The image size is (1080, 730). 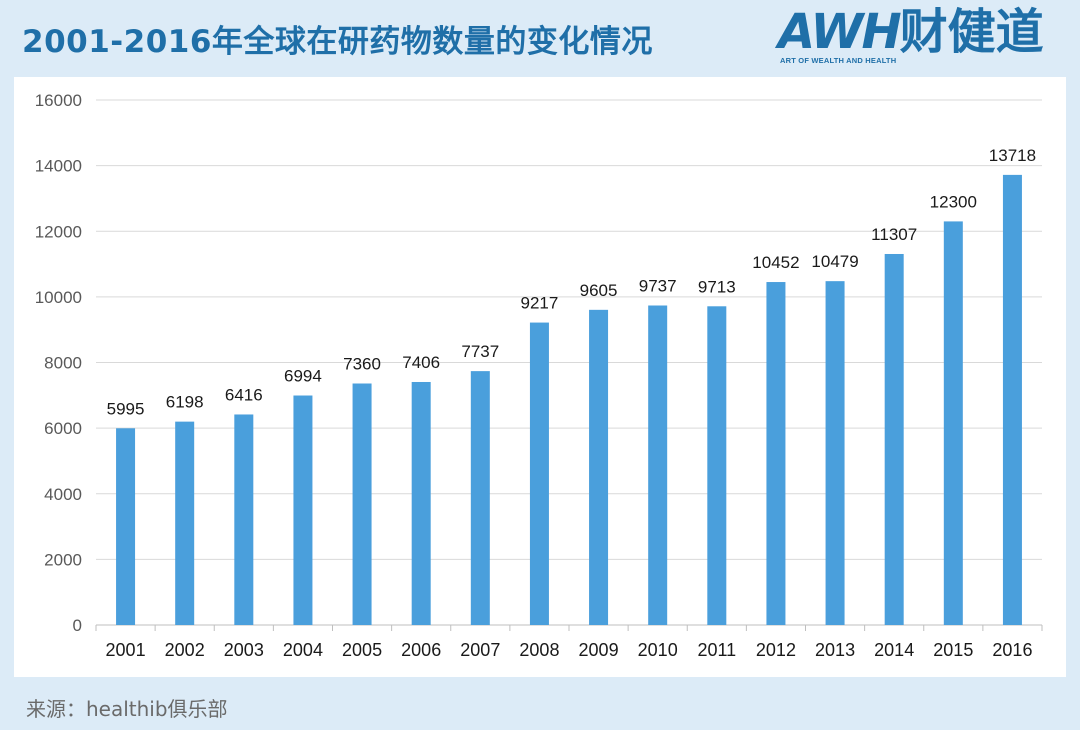 What do you see at coordinates (127, 709) in the screenshot?
I see `source-note: 来源：healthib俱乐部` at bounding box center [127, 709].